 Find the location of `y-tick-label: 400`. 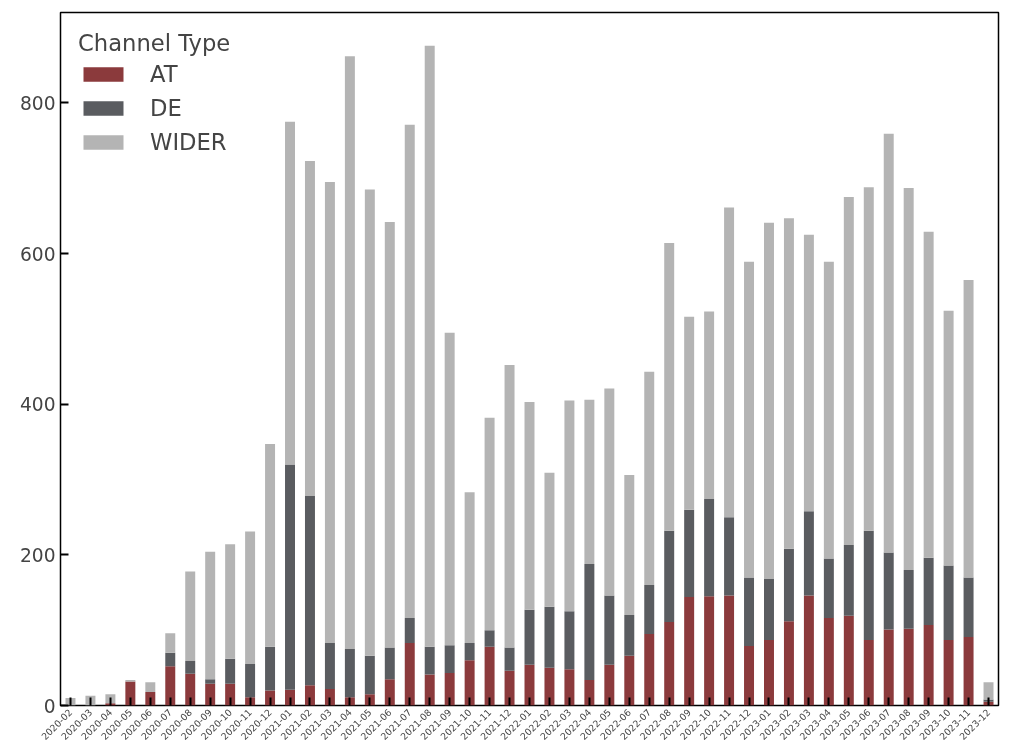

y-tick-label: 400 is located at coordinates (37, 405).